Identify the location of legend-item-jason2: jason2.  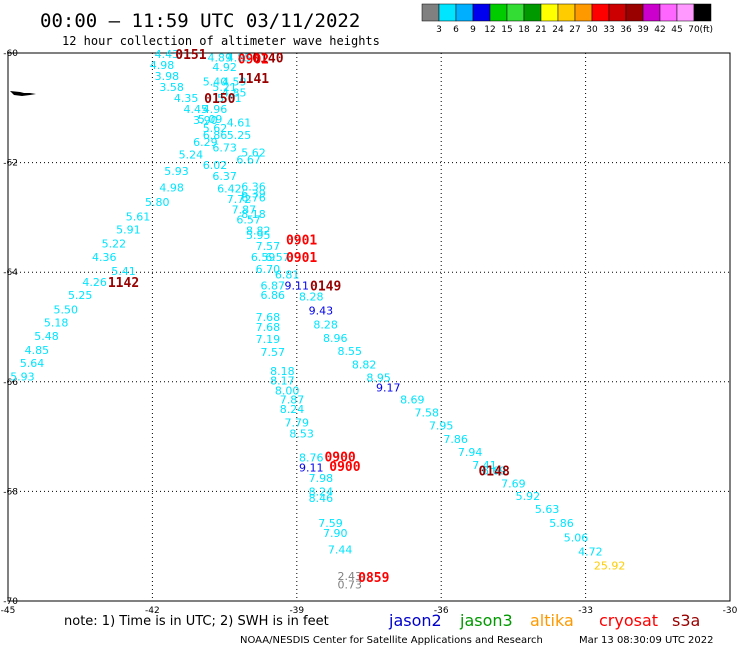
(415, 620).